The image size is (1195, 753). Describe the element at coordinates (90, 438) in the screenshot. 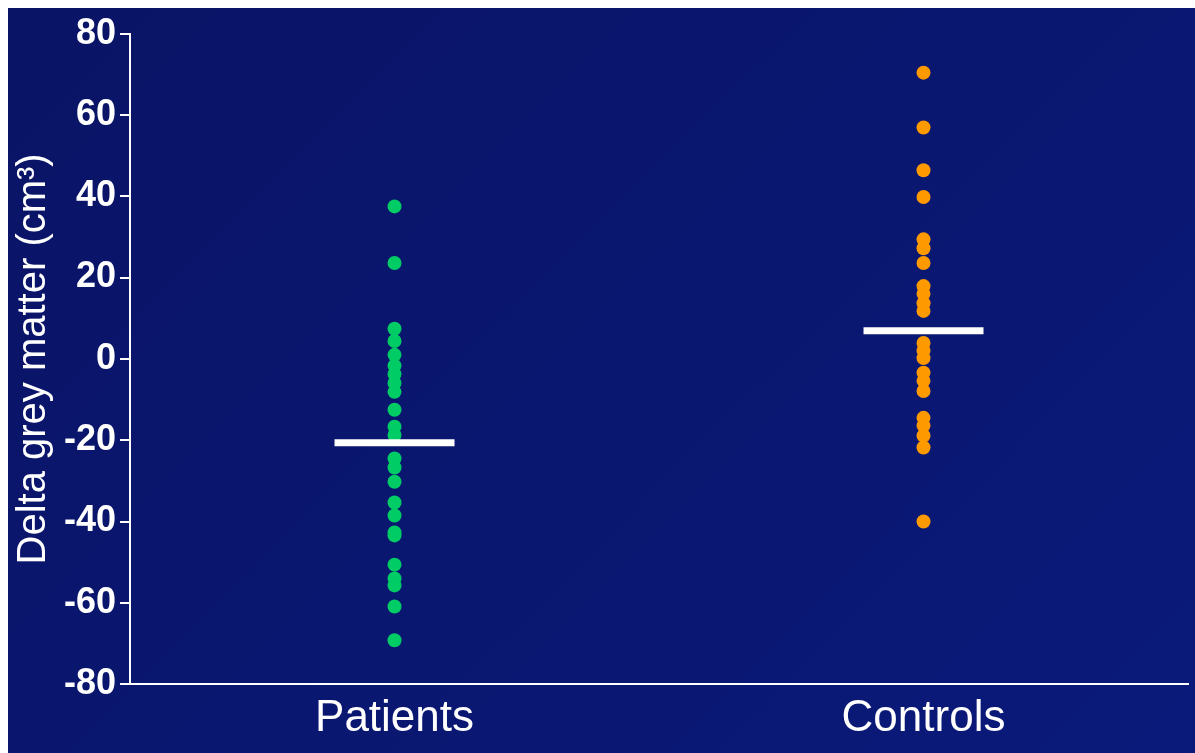

I see `y-tick-label: -20` at that location.